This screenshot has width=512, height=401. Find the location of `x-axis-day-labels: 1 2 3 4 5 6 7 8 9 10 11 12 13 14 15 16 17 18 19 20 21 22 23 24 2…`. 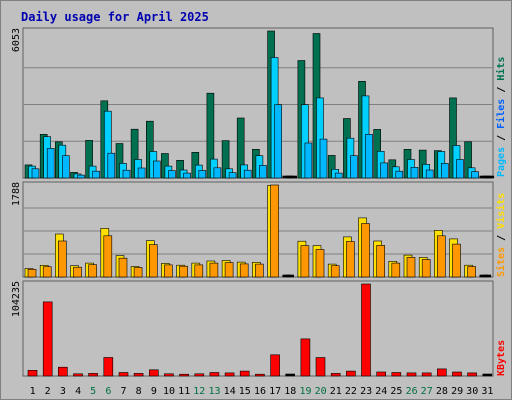

x-axis-day-labels: 1 2 3 4 5 6 7 8 9 10 11 12 13 14 15 16 17 18 19 20 21 22 23 24 2… is located at coordinates (262, 391).